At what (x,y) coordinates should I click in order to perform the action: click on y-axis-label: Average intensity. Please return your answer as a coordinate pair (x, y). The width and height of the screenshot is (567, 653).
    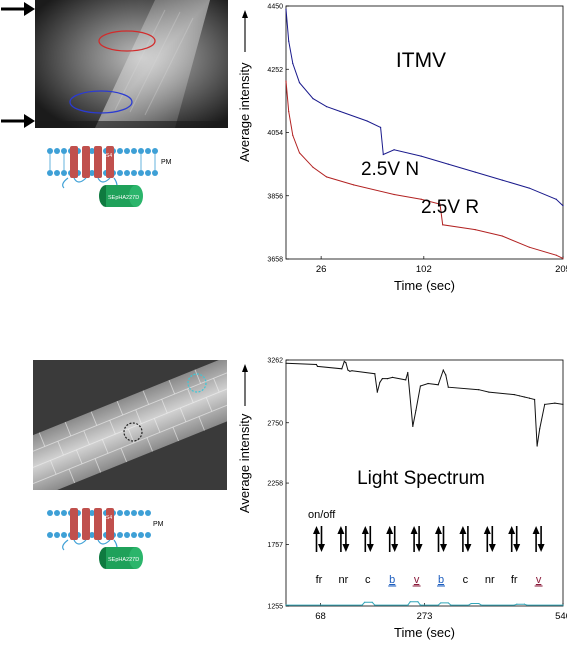
    Looking at the image, I should click on (245, 112).